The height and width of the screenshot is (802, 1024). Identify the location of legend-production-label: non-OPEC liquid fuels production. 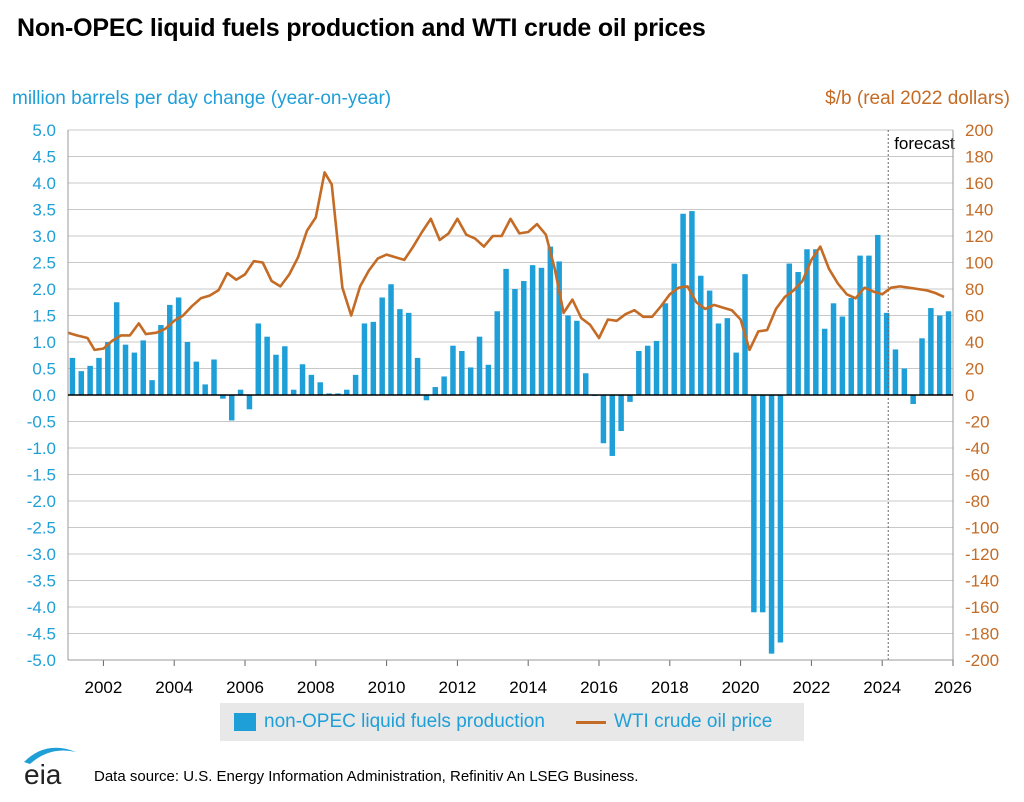
(404, 721).